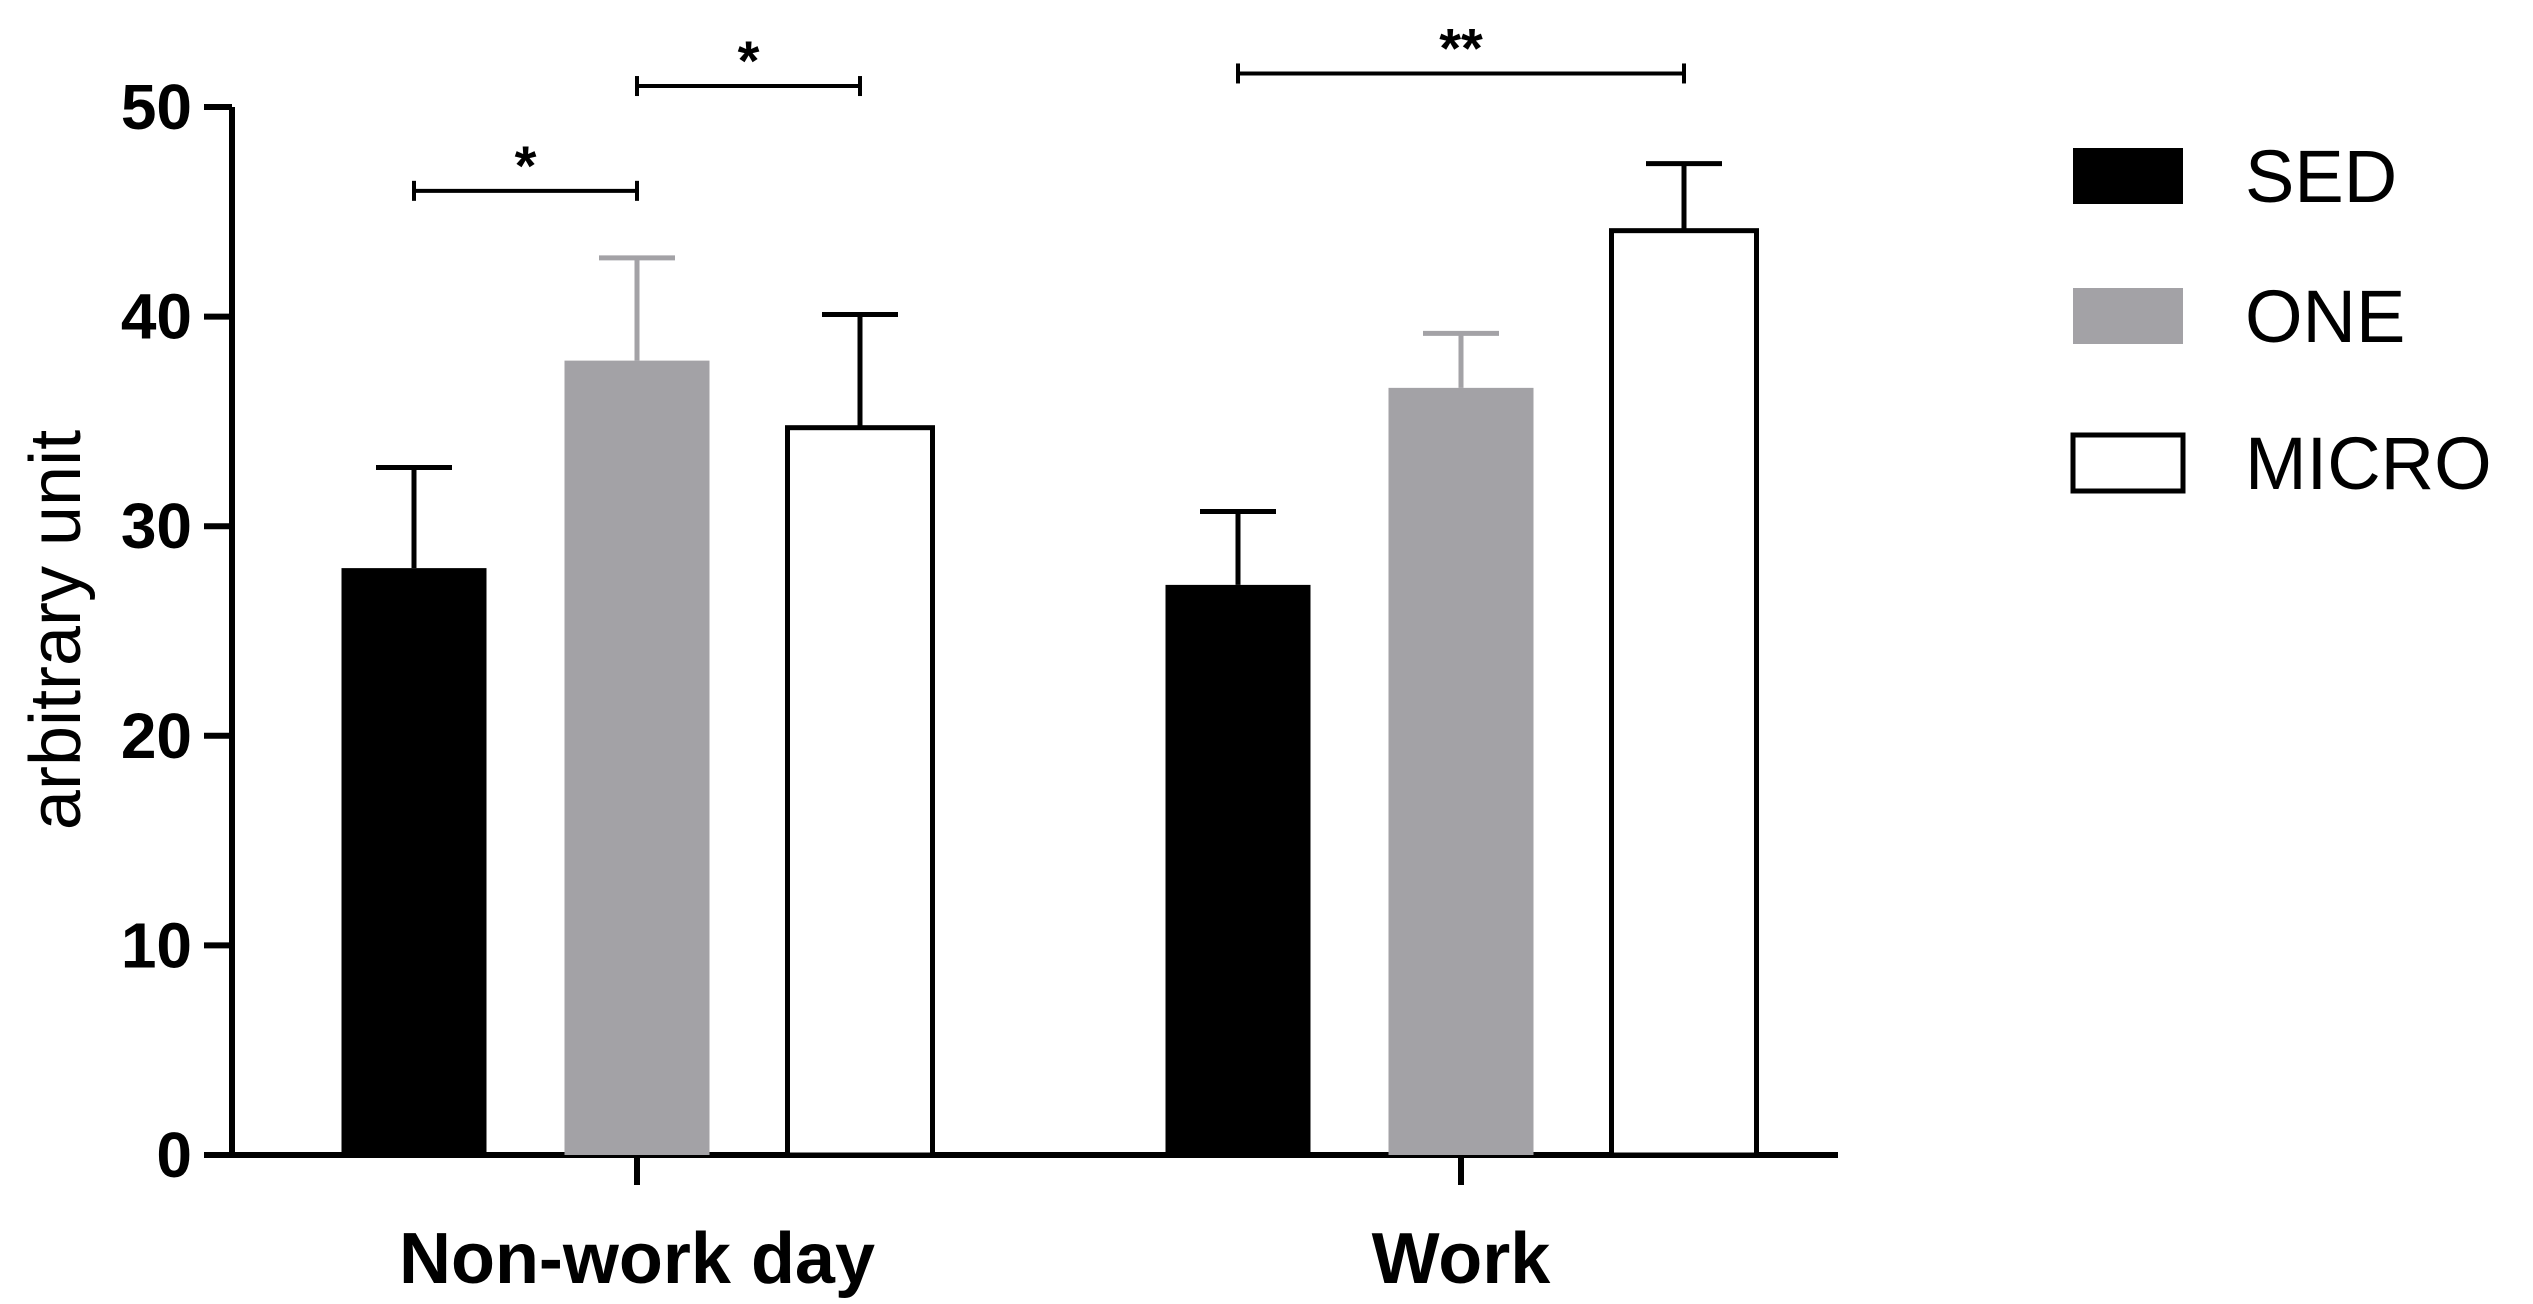 This screenshot has width=2533, height=1304. I want to click on legend-swatch-micro, so click(2128, 463).